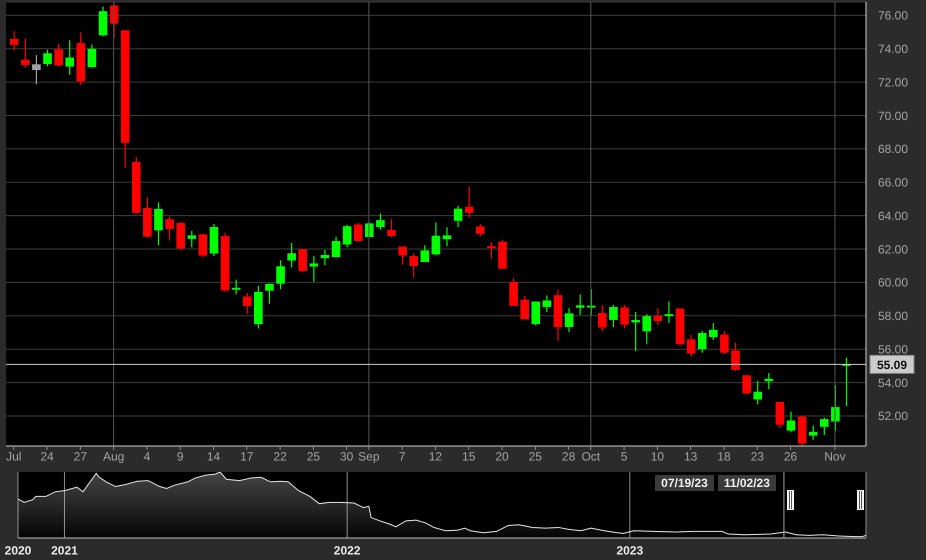 The height and width of the screenshot is (560, 926). Describe the element at coordinates (280, 457) in the screenshot. I see `x-tick-label: 22` at that location.